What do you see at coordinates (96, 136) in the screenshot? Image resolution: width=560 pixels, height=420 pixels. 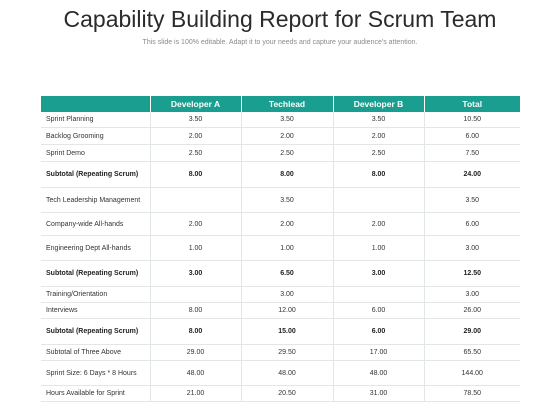 I see `row-label: Backlog Grooming` at bounding box center [96, 136].